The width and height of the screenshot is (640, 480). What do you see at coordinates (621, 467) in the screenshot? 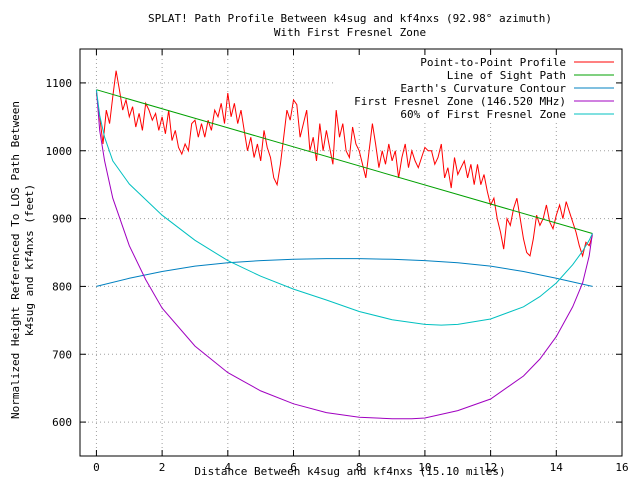
I see `x-tick-label: 16` at bounding box center [621, 467].